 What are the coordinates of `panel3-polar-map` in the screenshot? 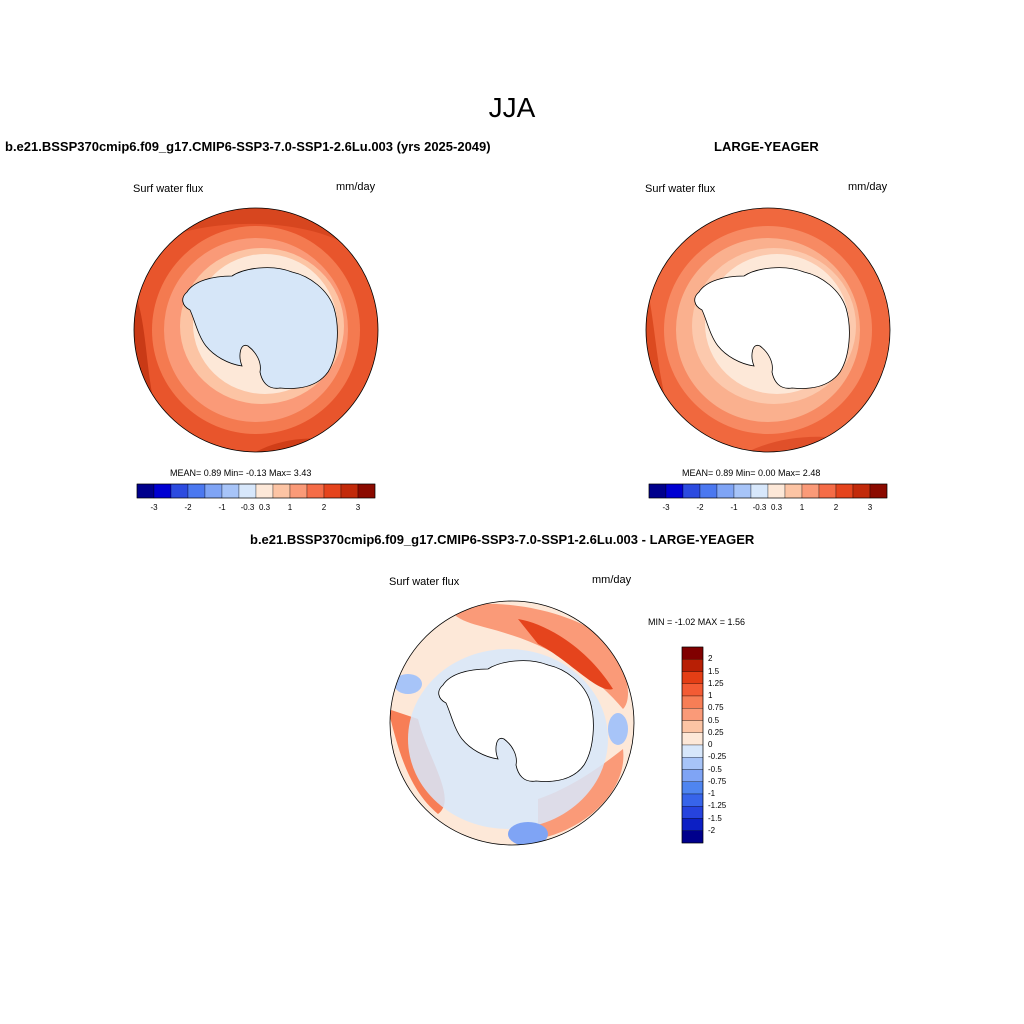 It's located at (512, 723).